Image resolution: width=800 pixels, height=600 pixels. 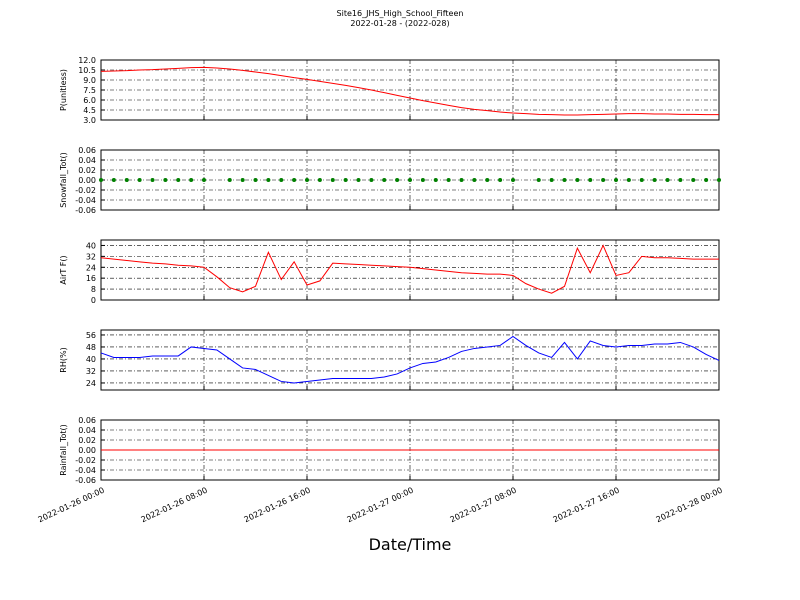 What do you see at coordinates (91, 335) in the screenshot?
I see `y-tick-label: 56` at bounding box center [91, 335].